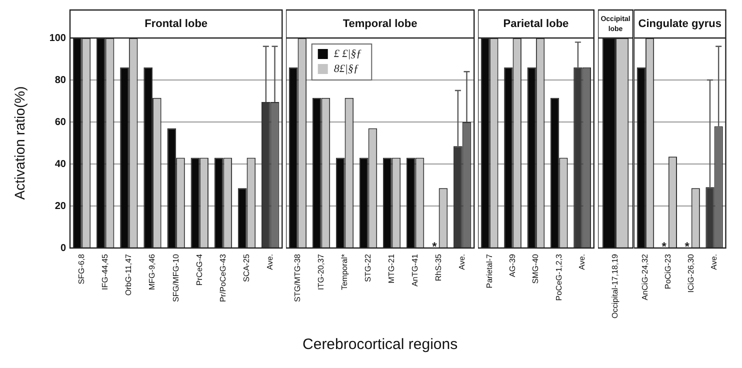 This screenshot has width=742, height=368. What do you see at coordinates (415, 269) in the screenshot?
I see `x-tick-label: AnTG-41` at bounding box center [415, 269].